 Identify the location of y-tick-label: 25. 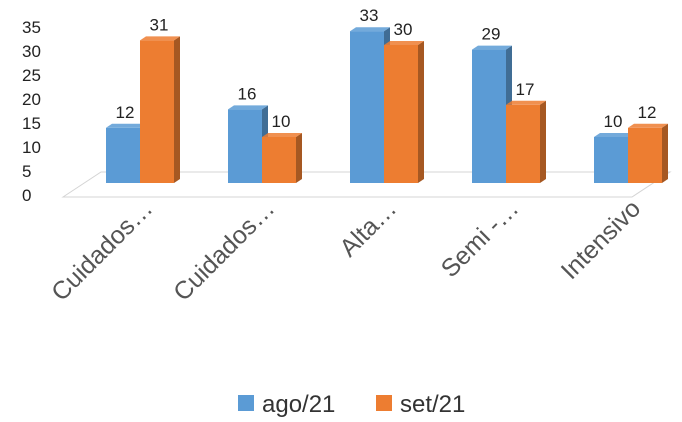
(31, 75).